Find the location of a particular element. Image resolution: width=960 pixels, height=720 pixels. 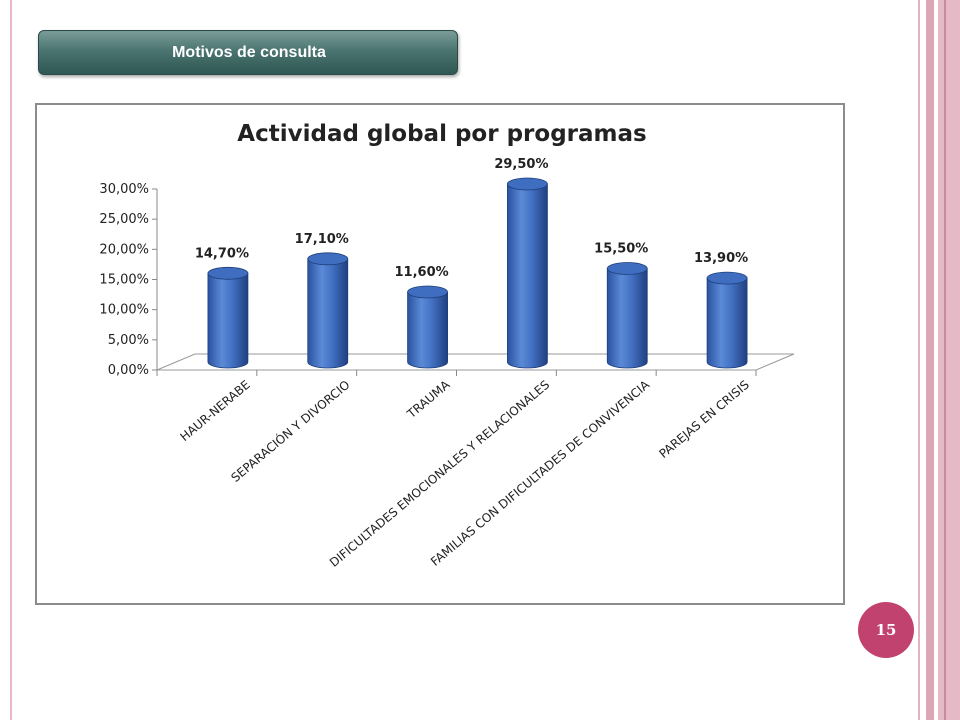

data-label: 11,60% is located at coordinates (422, 272).